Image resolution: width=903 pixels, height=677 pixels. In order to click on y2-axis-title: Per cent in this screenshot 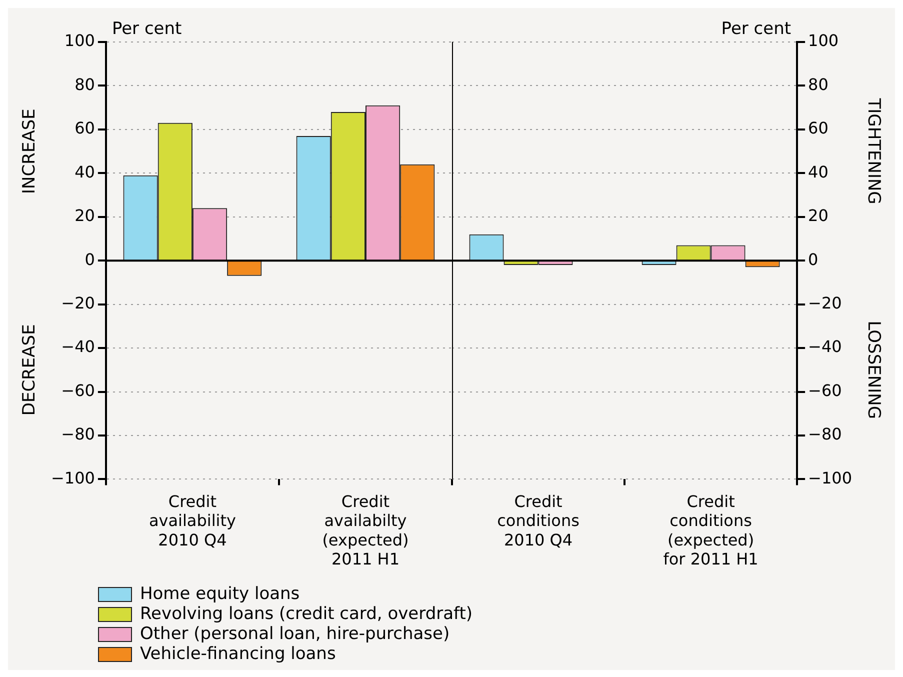, I will do `click(756, 28)`.